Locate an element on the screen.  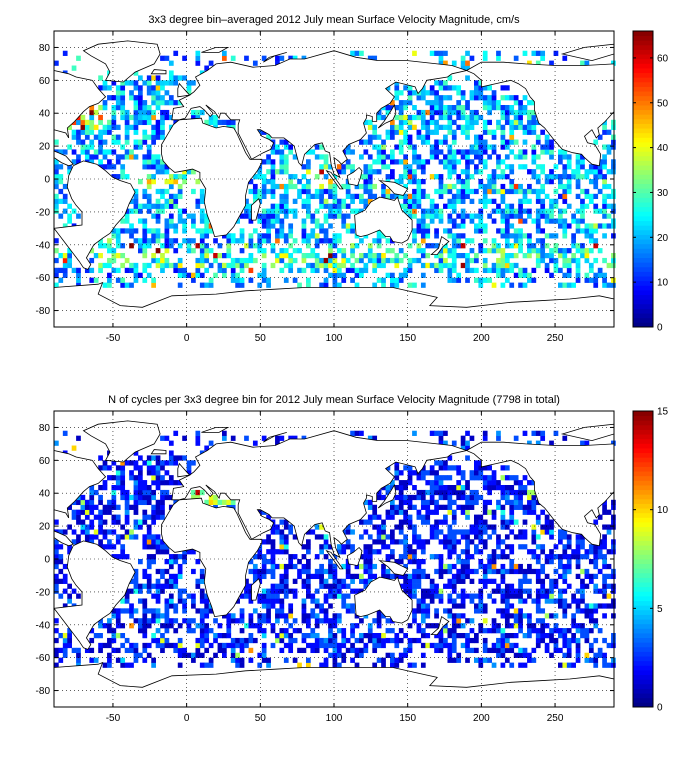
x-tick-label: 200 is located at coordinates (481, 338).